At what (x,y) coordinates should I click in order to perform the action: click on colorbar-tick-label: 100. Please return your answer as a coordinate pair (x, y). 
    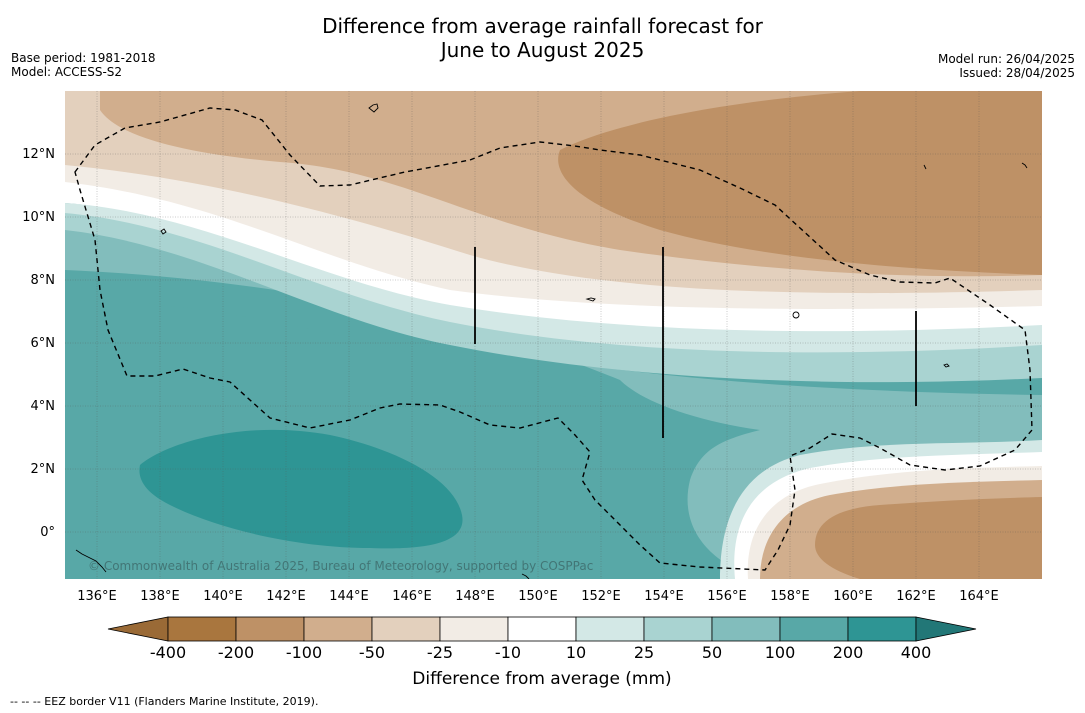
    Looking at the image, I should click on (780, 652).